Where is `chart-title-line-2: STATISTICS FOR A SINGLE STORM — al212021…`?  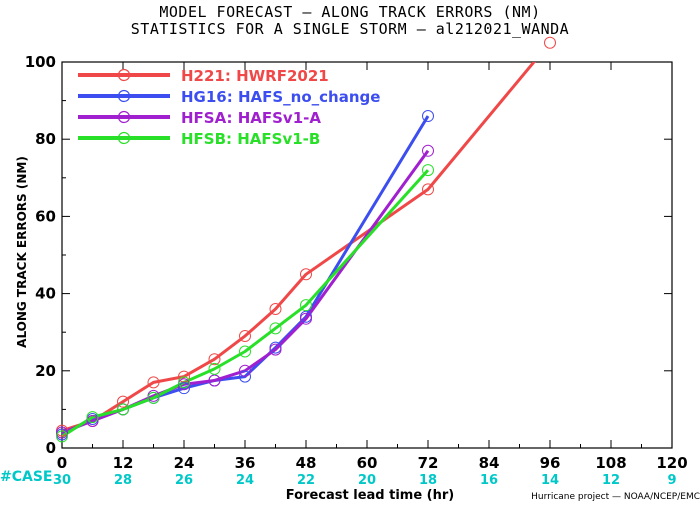
chart-title-line-2: STATISTICS FOR A SINGLE STORM — al212021… is located at coordinates (350, 29).